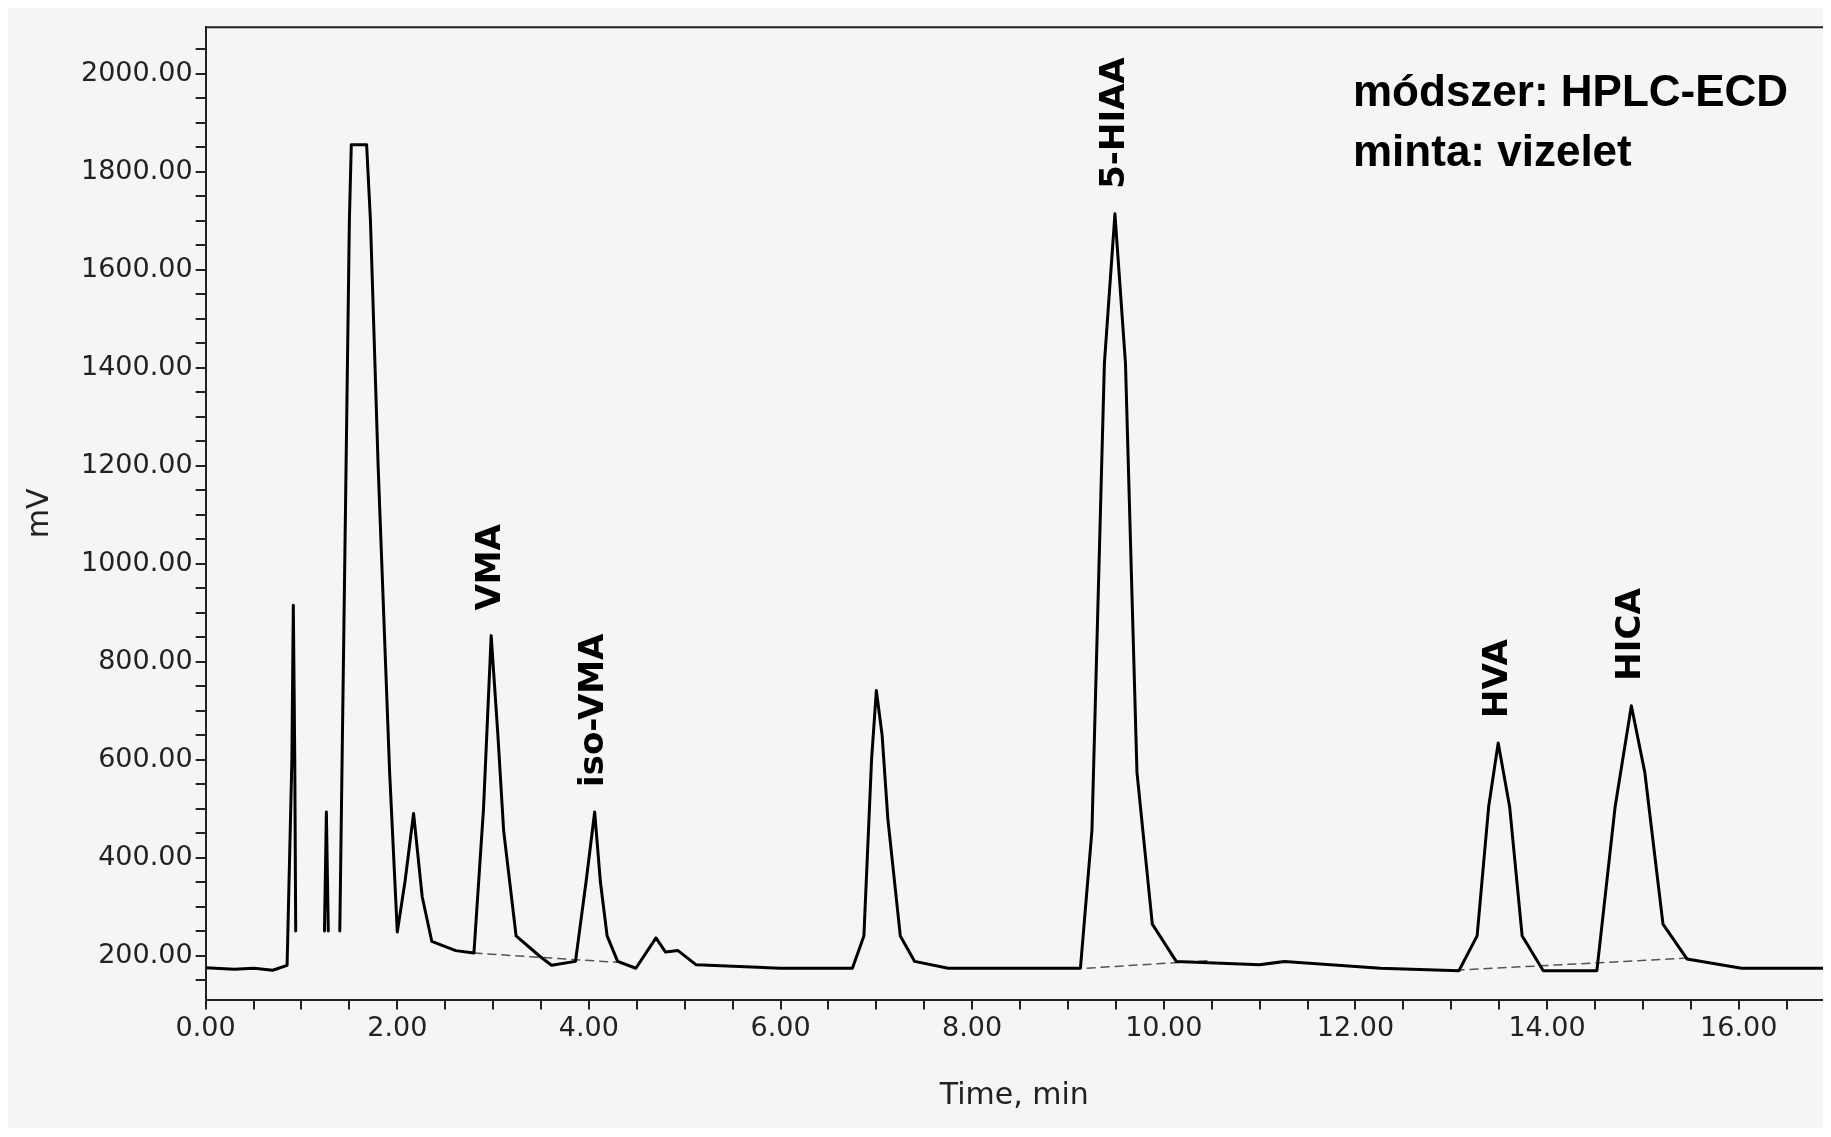 The height and width of the screenshot is (1137, 1831). I want to click on y-axis-title: mV, so click(37, 513).